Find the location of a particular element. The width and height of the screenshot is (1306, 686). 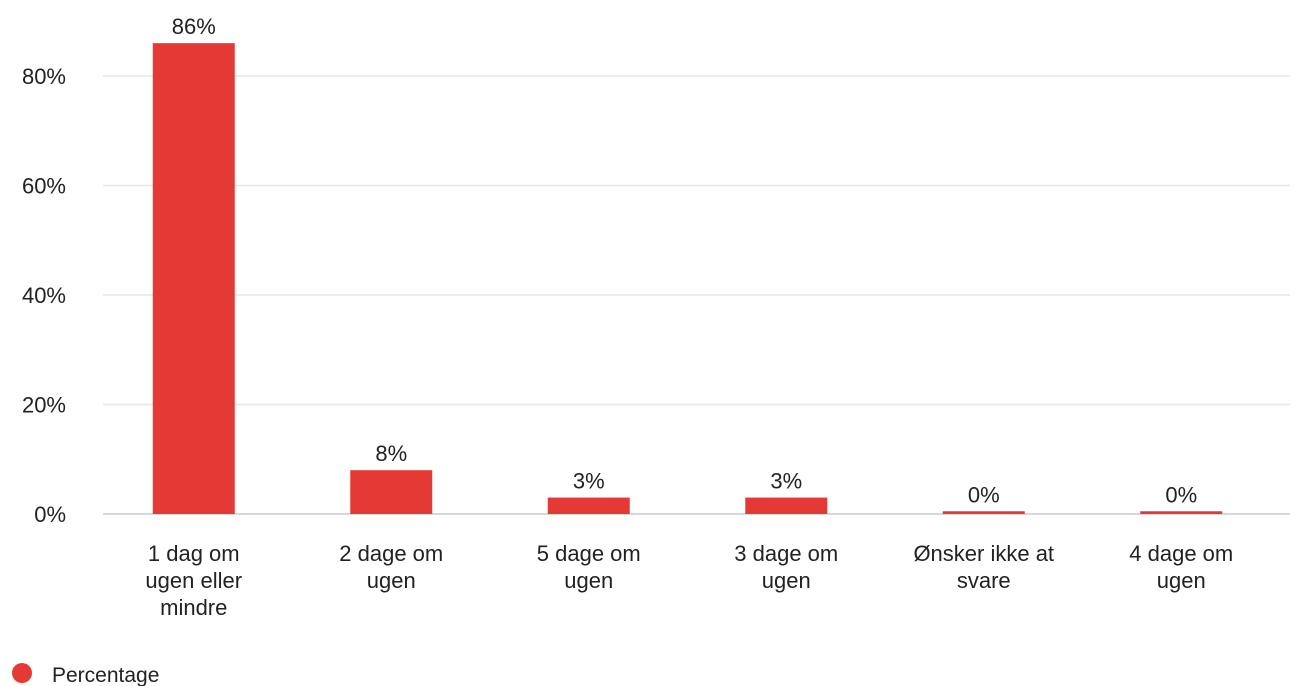

y-tick-label: 60% is located at coordinates (44, 186).